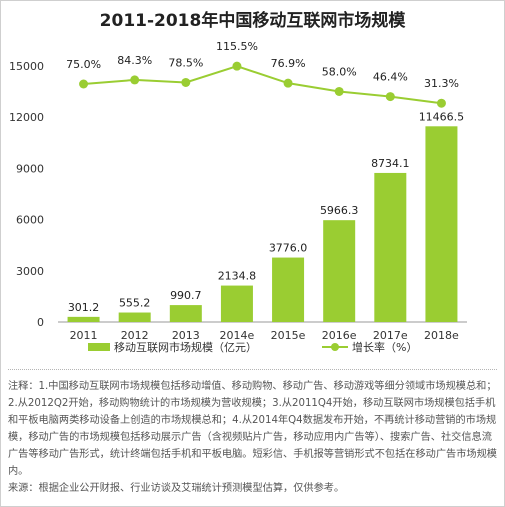  Describe the element at coordinates (185, 347) in the screenshot. I see `legend-bar-label: 移动互联网市场规模（亿元）` at that location.